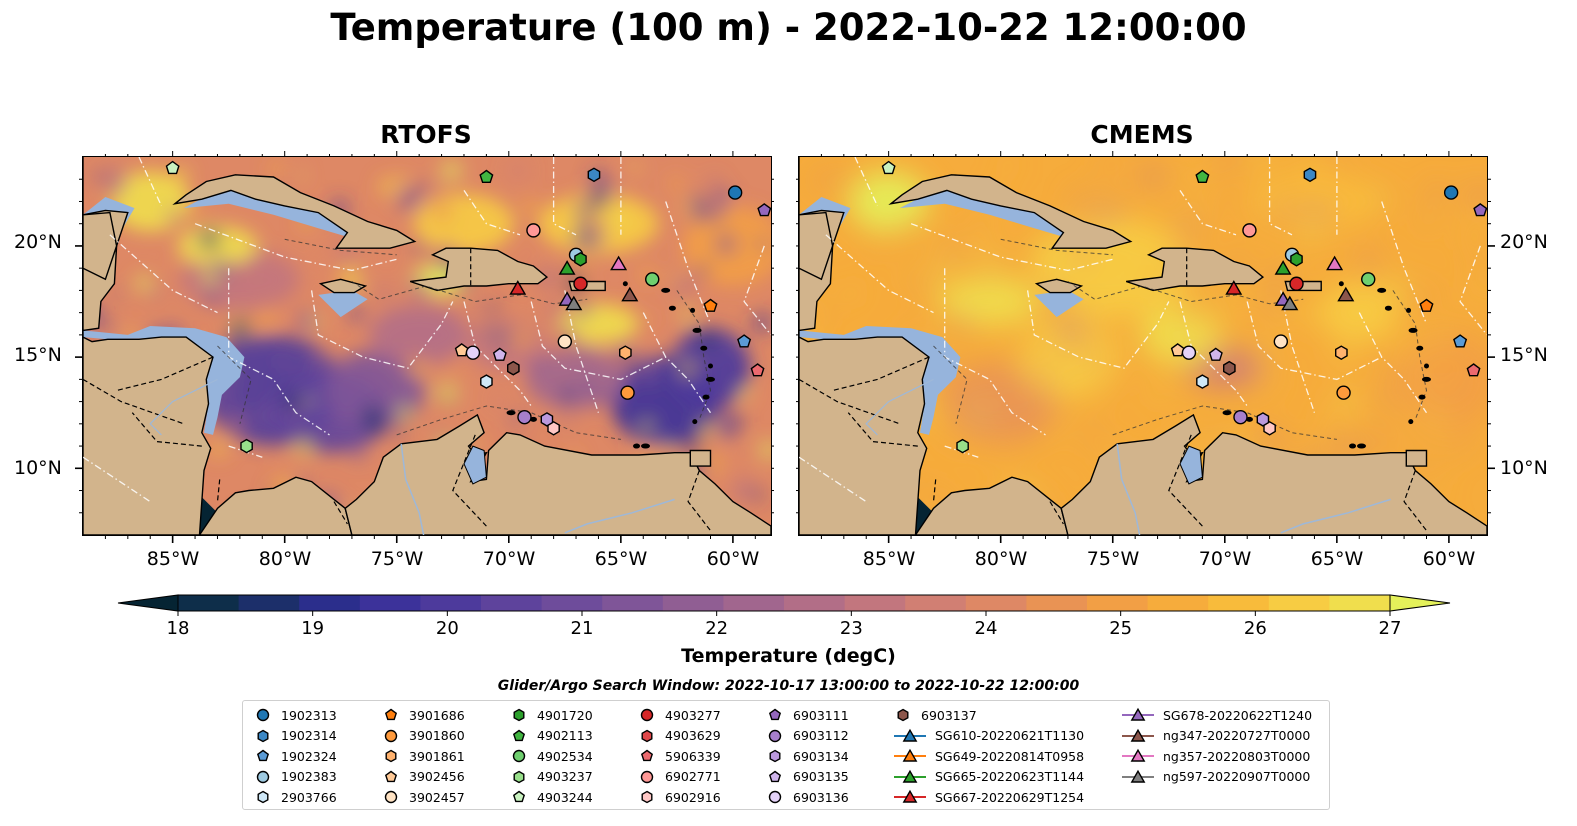  Describe the element at coordinates (565, 797) in the screenshot. I see `legend-item-label: 4903244` at that location.